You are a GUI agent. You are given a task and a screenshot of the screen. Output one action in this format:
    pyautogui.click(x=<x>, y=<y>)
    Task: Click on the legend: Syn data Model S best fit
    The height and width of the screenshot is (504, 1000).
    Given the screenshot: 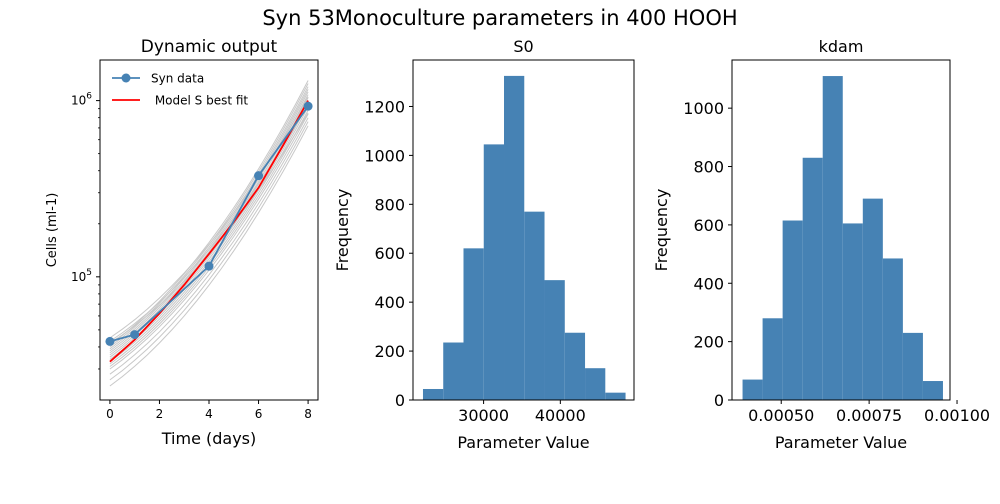 What is the action you would take?
    pyautogui.click(x=180, y=90)
    